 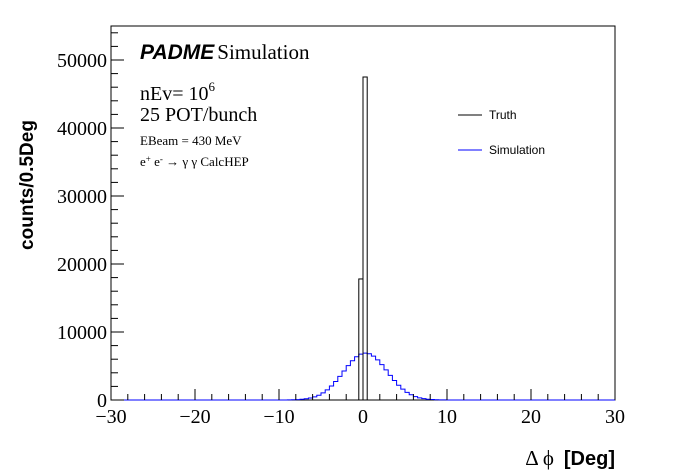 What do you see at coordinates (589, 459) in the screenshot?
I see `x-axis-label-unit: [Deg]` at bounding box center [589, 459].